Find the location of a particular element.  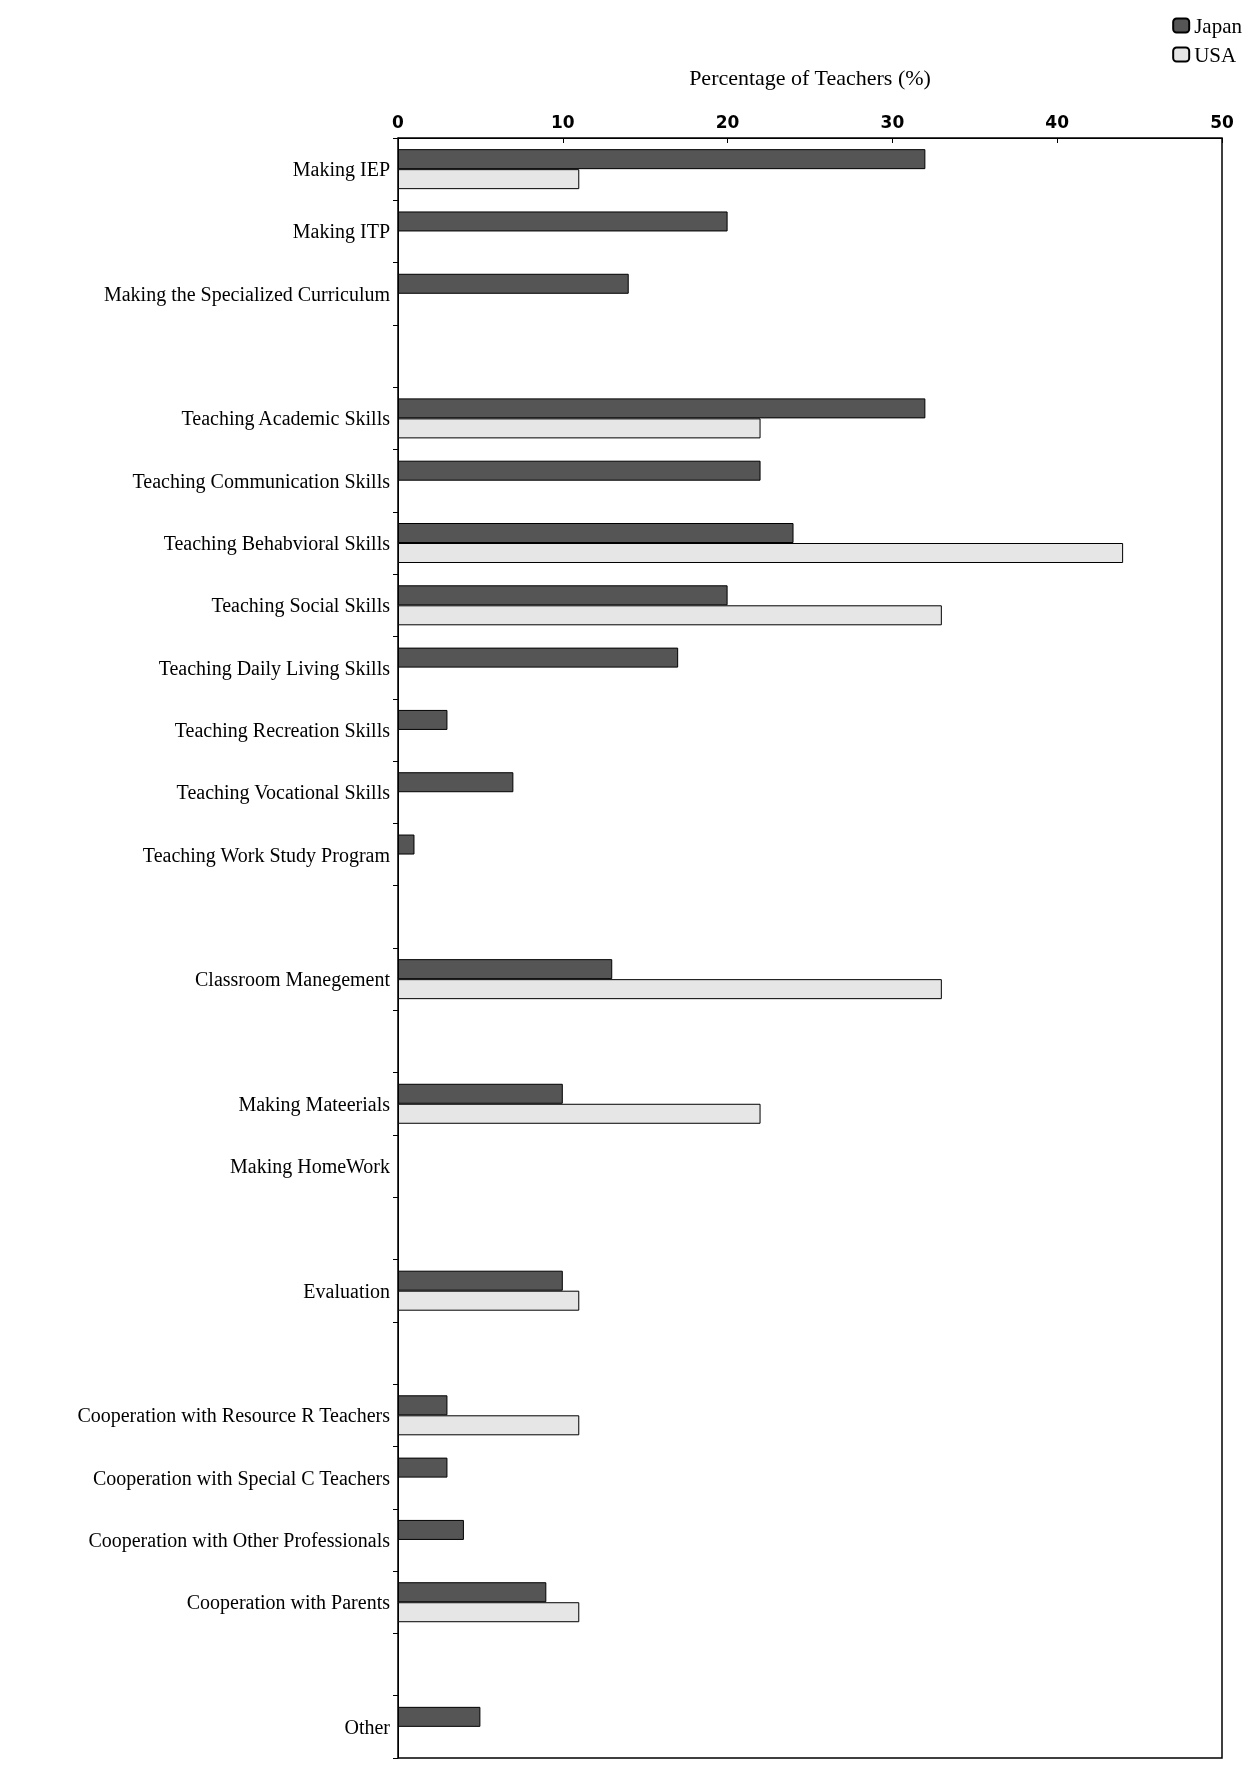

y-tick-label: Teaching Daily Living Skills is located at coordinates (274, 668).